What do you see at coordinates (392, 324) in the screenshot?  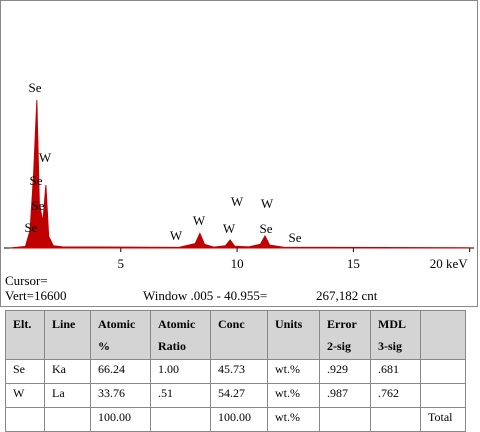 I see `cell-line: MDL` at bounding box center [392, 324].